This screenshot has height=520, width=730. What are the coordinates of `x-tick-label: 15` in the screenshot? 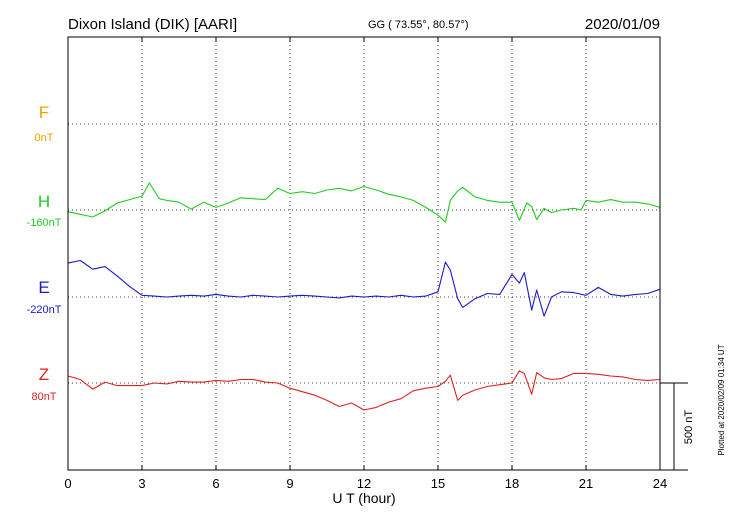 It's located at (438, 483).